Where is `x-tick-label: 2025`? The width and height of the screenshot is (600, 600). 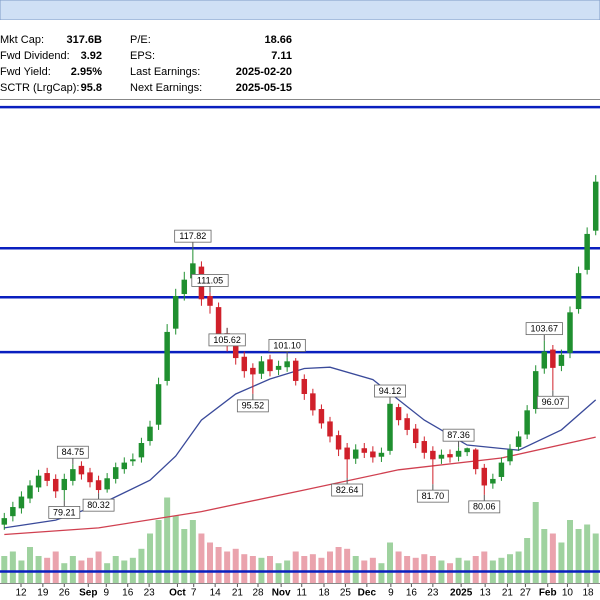 x-tick-label: 2025 is located at coordinates (461, 593).